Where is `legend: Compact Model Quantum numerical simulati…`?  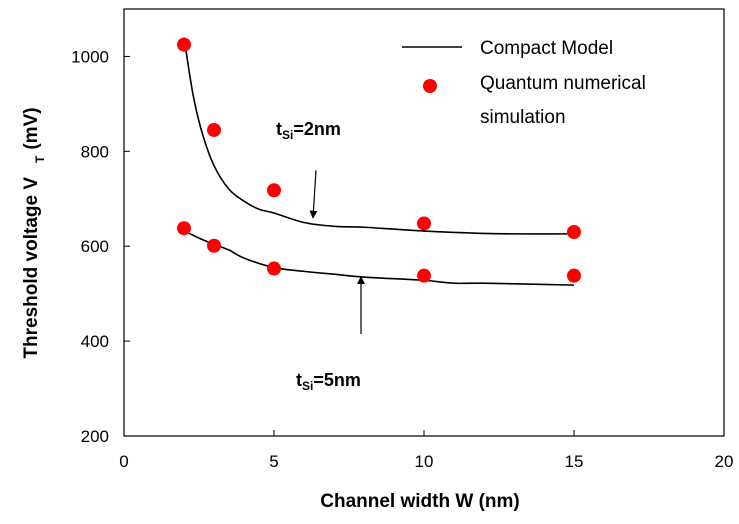
legend: Compact Model Quantum numerical simulati… is located at coordinates (524, 83).